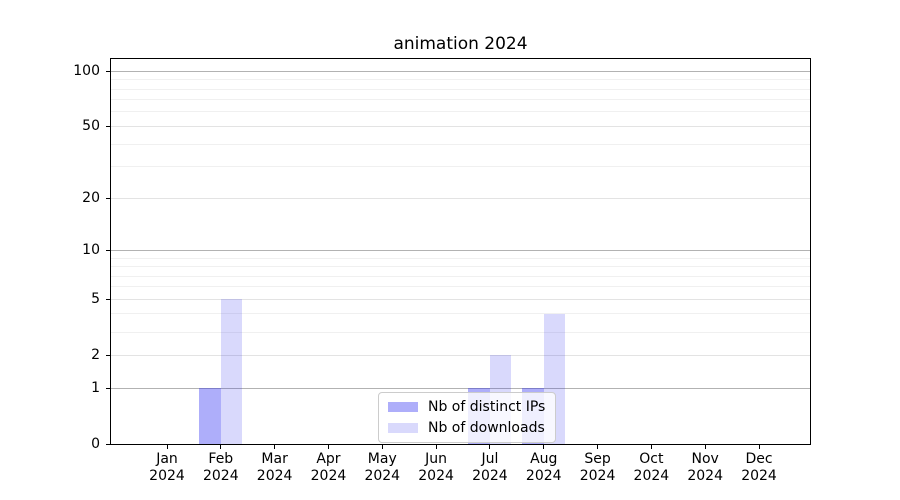  I want to click on y-tick-label: 20, so click(91, 198).